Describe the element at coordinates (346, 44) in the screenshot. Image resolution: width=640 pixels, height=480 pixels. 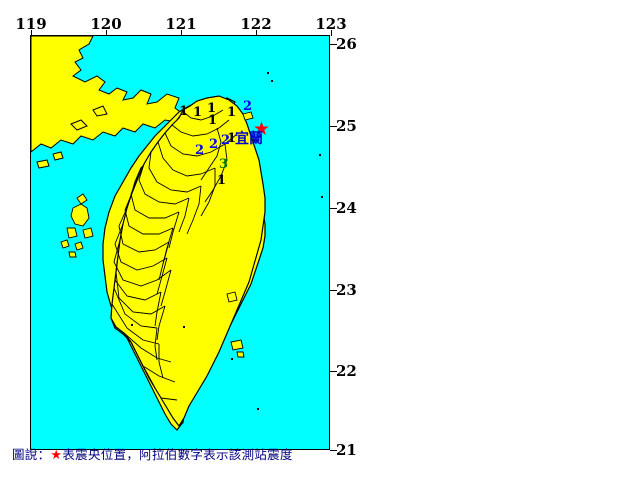
I see `lat-label-26: 26` at that location.